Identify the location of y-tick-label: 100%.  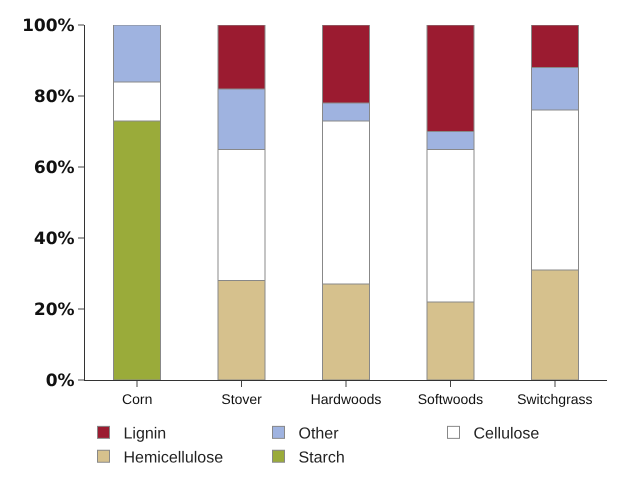
(48, 26).